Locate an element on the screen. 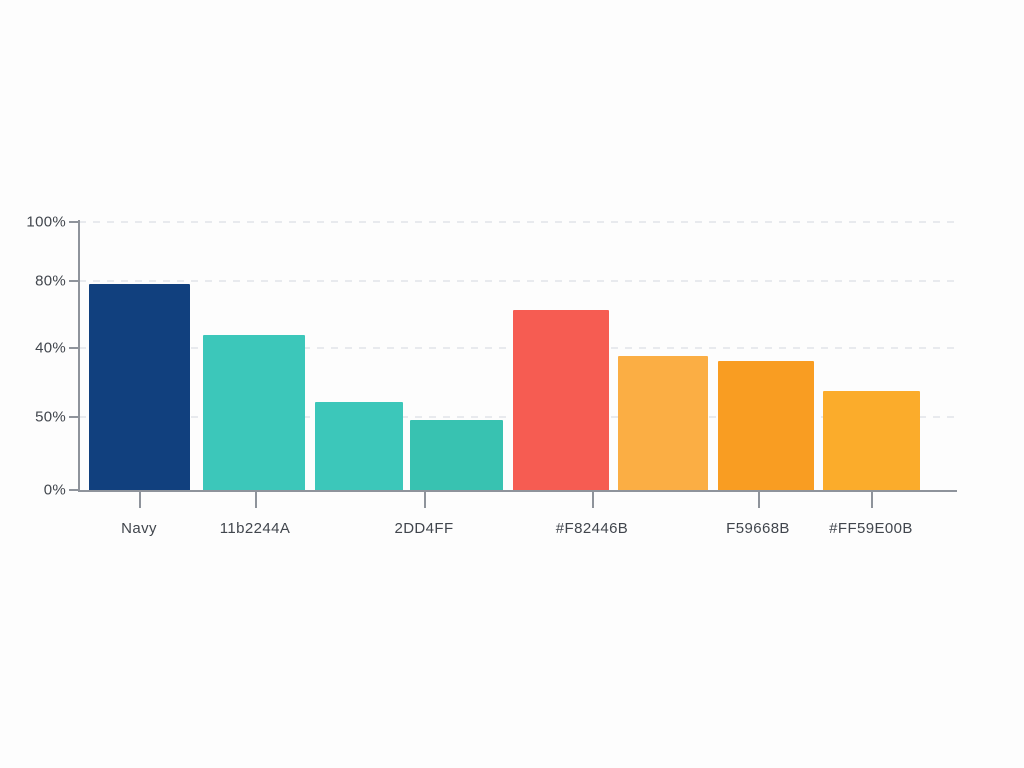 This screenshot has height=768, width=1024. x-axis-tick-label: 2DD4FF is located at coordinates (424, 528).